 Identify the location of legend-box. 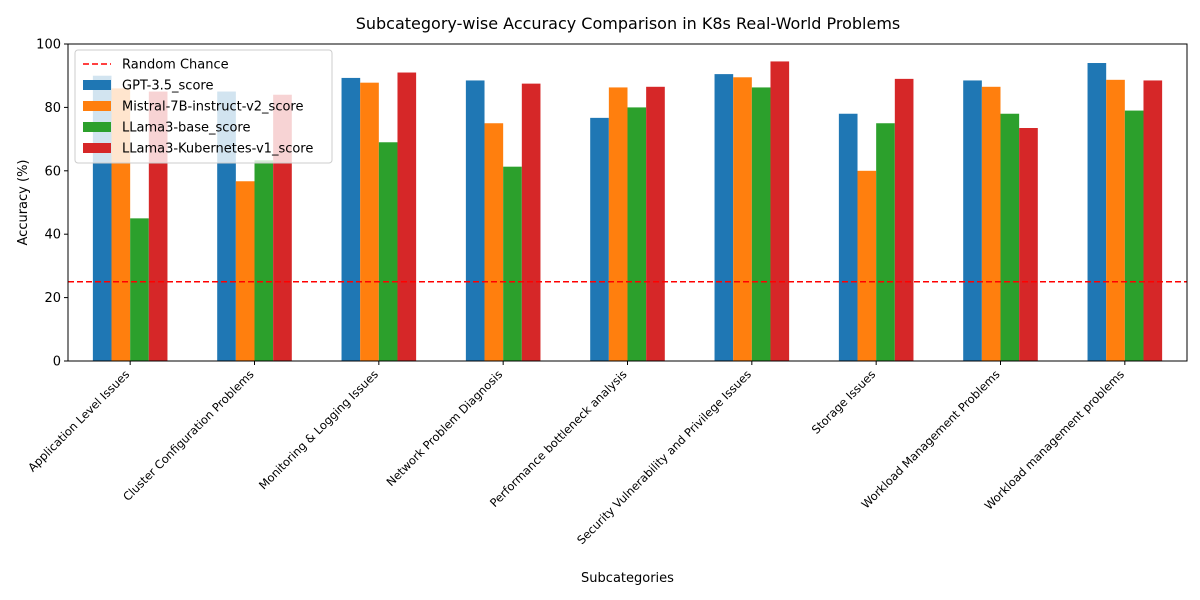
(203, 106).